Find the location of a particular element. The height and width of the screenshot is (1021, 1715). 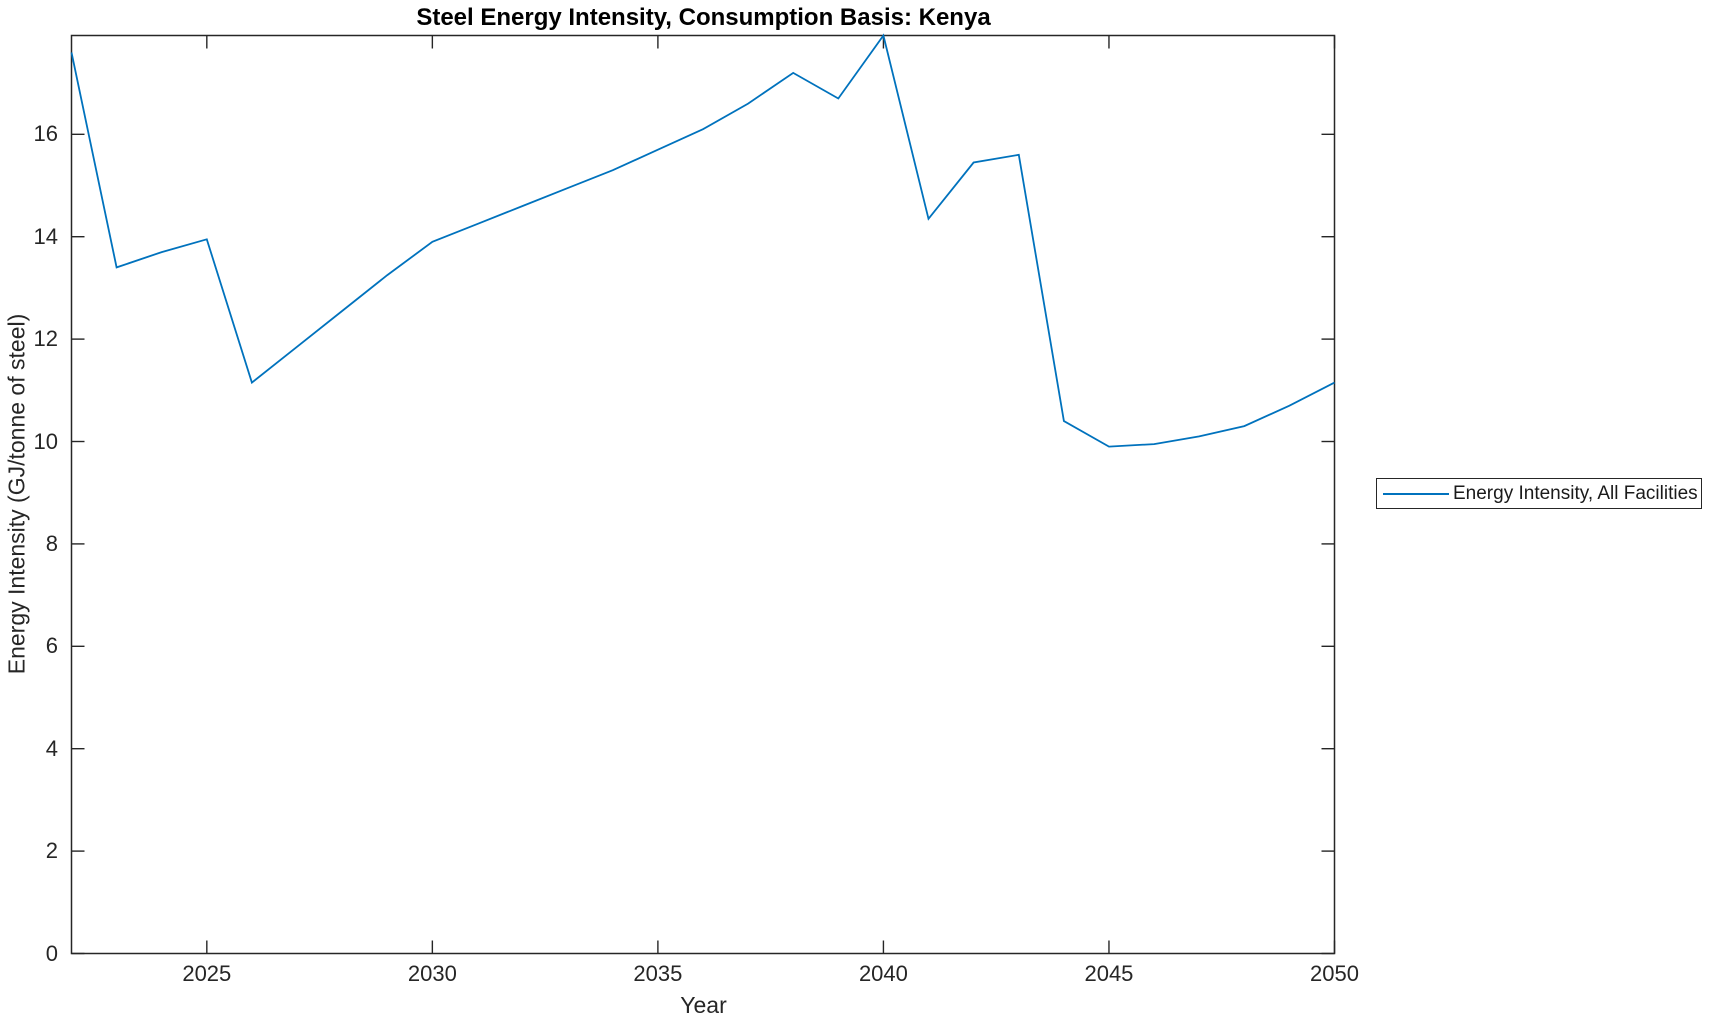

y-tick-label: 16 is located at coordinates (45, 134).